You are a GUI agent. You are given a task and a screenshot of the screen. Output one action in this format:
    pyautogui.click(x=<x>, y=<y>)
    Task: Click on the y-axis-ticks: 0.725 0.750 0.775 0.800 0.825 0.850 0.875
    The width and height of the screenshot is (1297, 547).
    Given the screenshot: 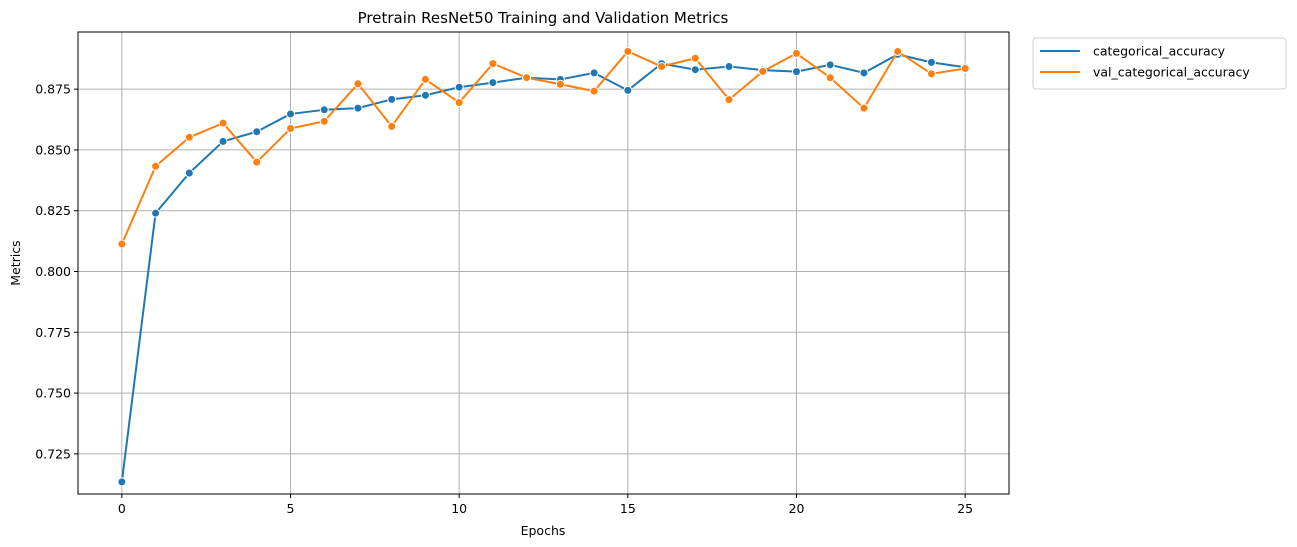 What is the action you would take?
    pyautogui.click(x=56, y=271)
    